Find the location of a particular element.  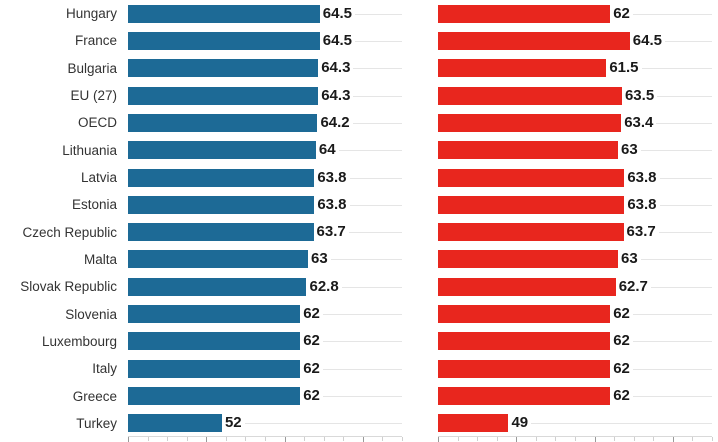

table-row: Bulgaria 64.3 61.5 is located at coordinates (359, 68).